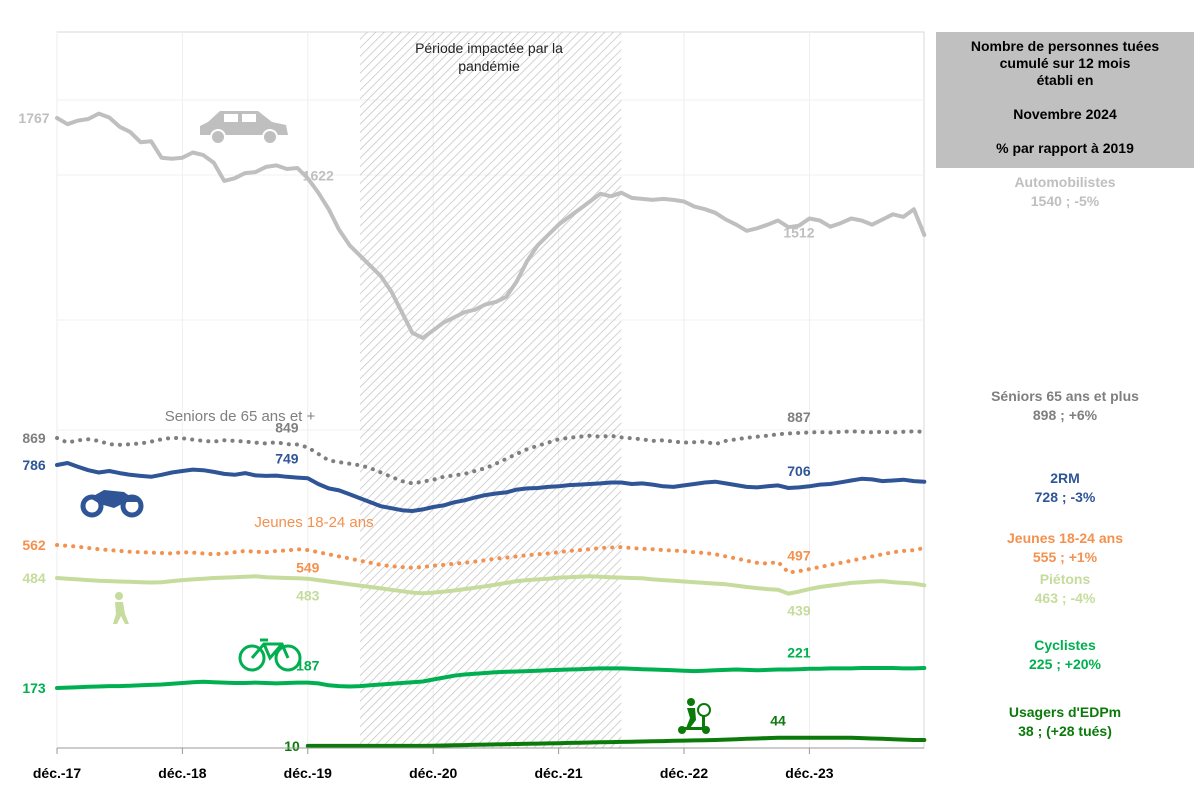 The width and height of the screenshot is (1200, 800). Describe the element at coordinates (489, 48) in the screenshot. I see `pandemic-label-line1: Période impactée par la` at that location.